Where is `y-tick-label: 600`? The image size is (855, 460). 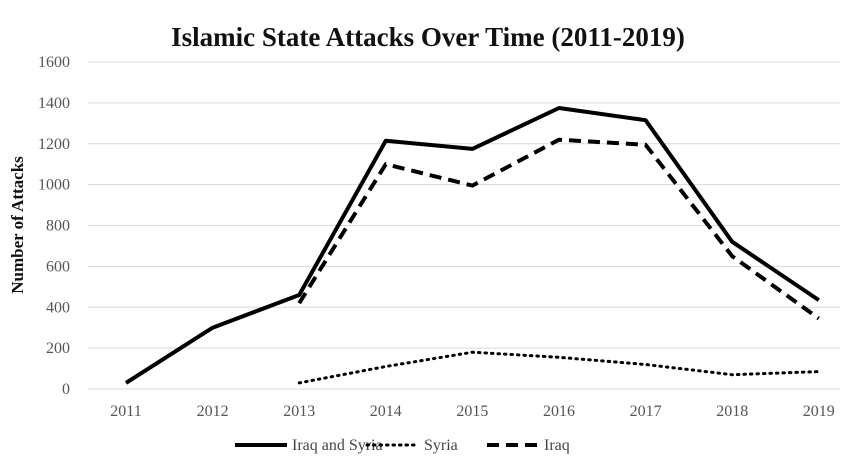 y-tick-label: 600 is located at coordinates (58, 266).